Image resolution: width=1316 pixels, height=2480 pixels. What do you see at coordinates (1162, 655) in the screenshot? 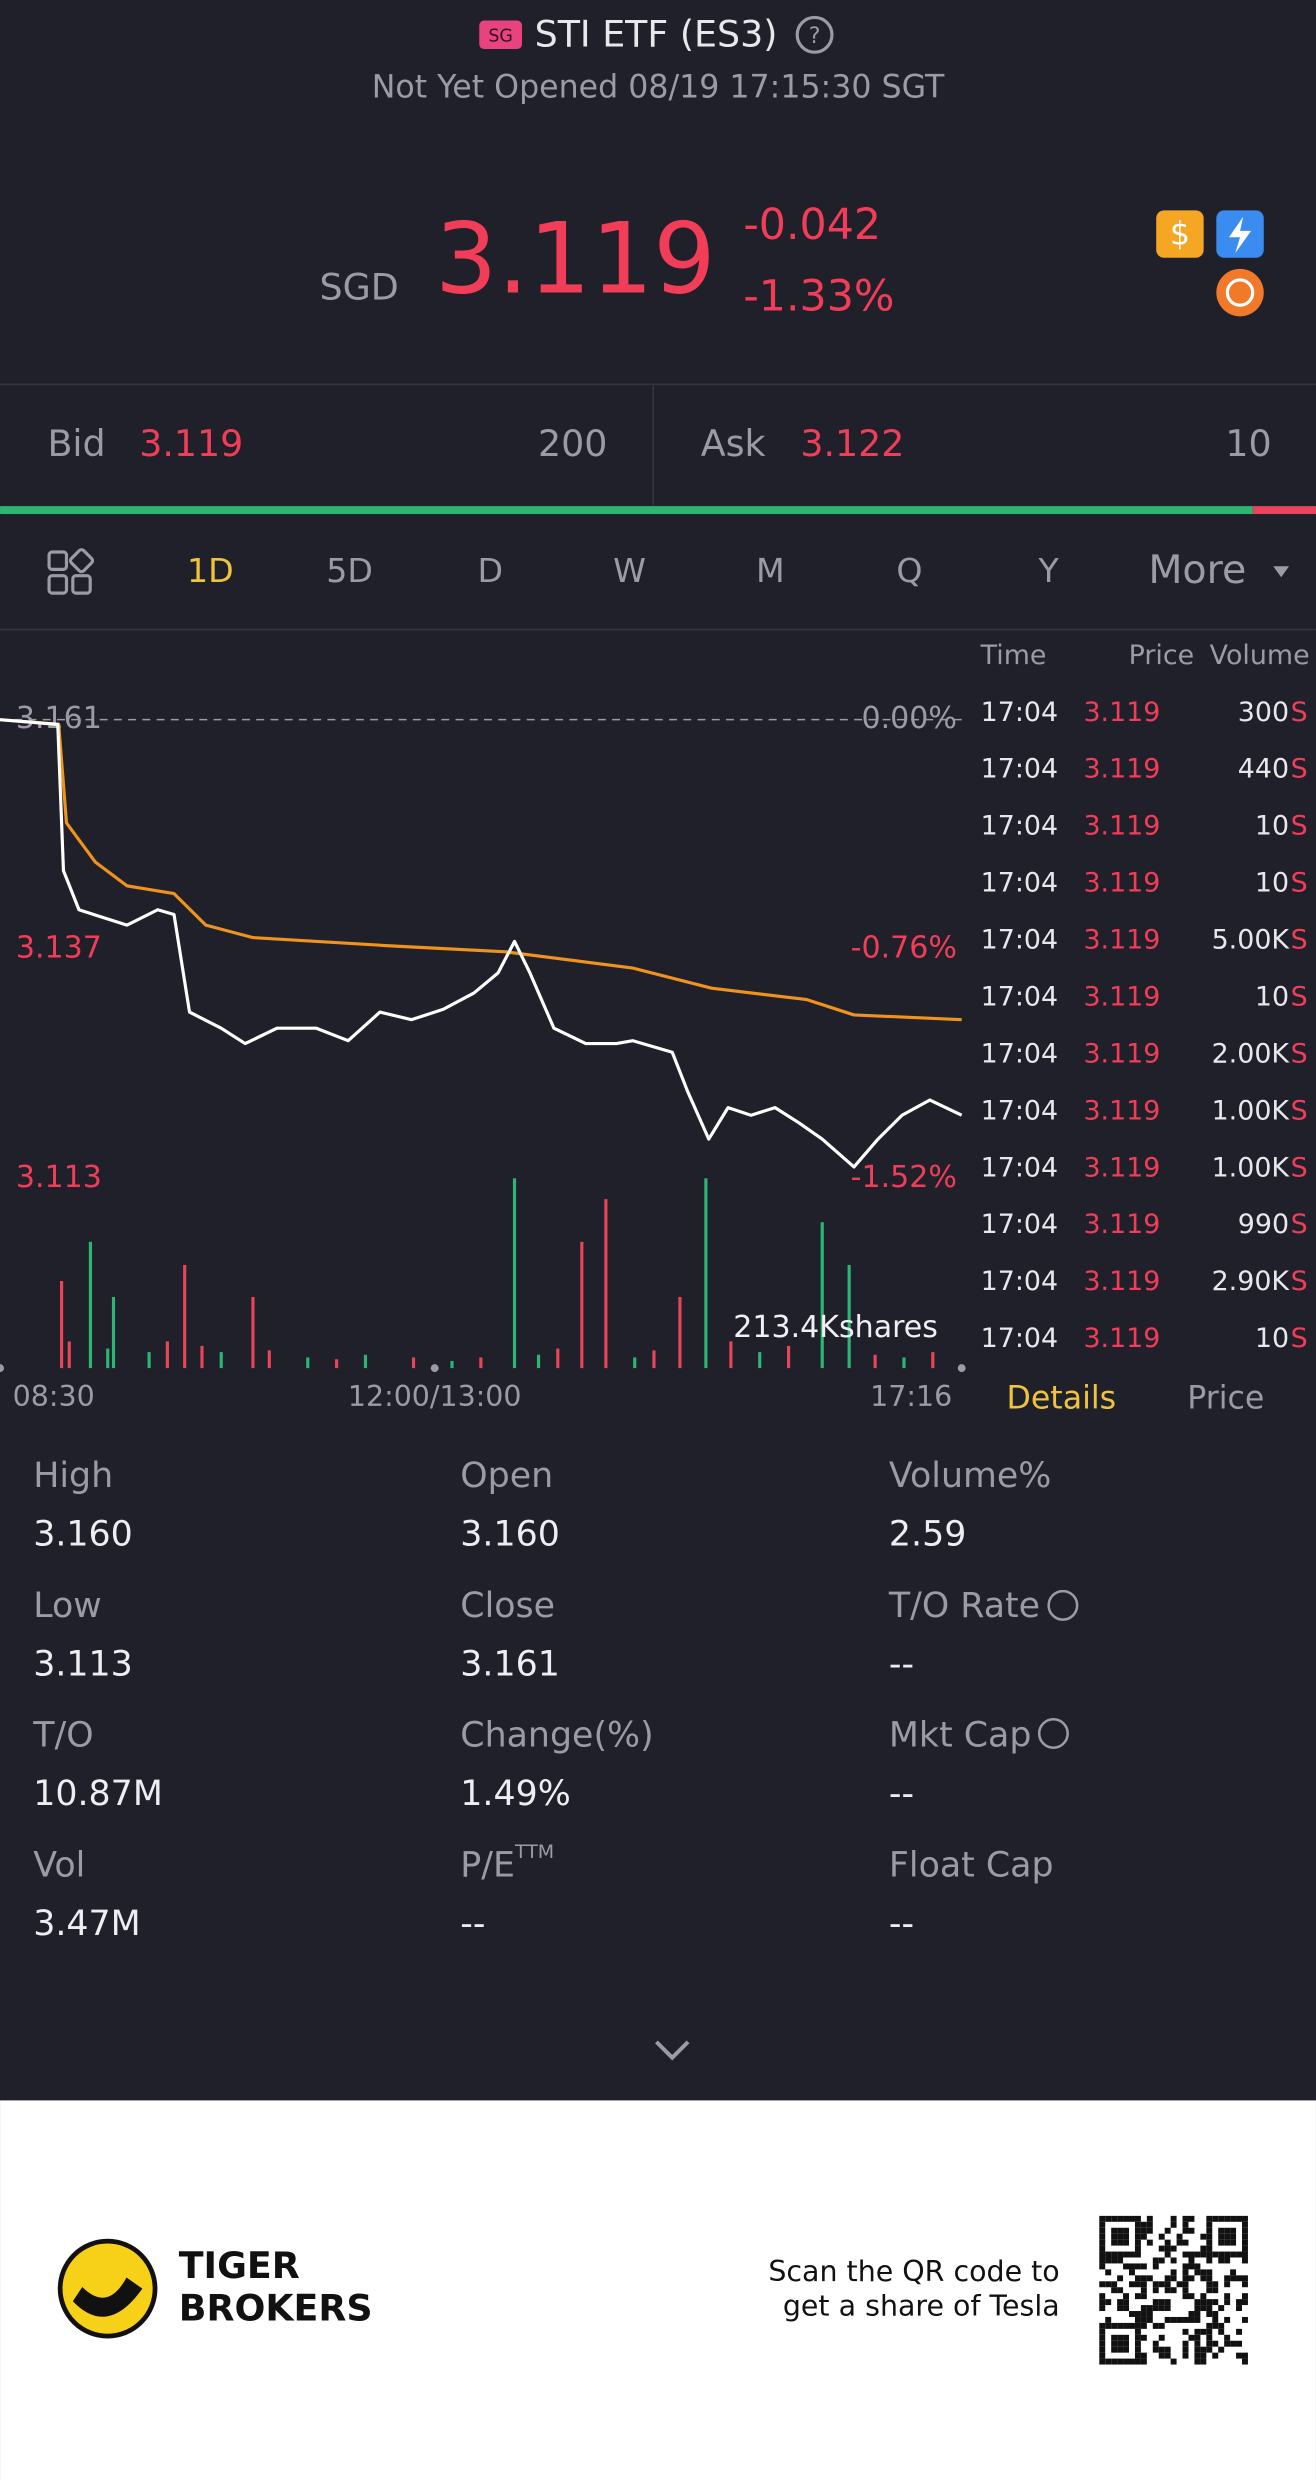
I see `trades-header: Price` at bounding box center [1162, 655].